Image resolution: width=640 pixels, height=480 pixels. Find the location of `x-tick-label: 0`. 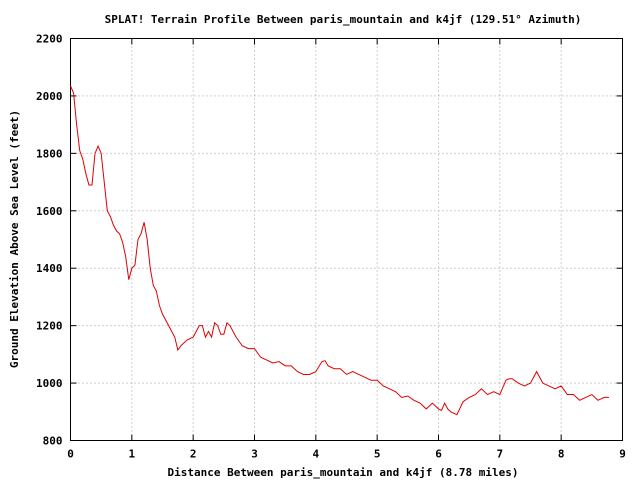

x-tick-label: 0 is located at coordinates (70, 454).